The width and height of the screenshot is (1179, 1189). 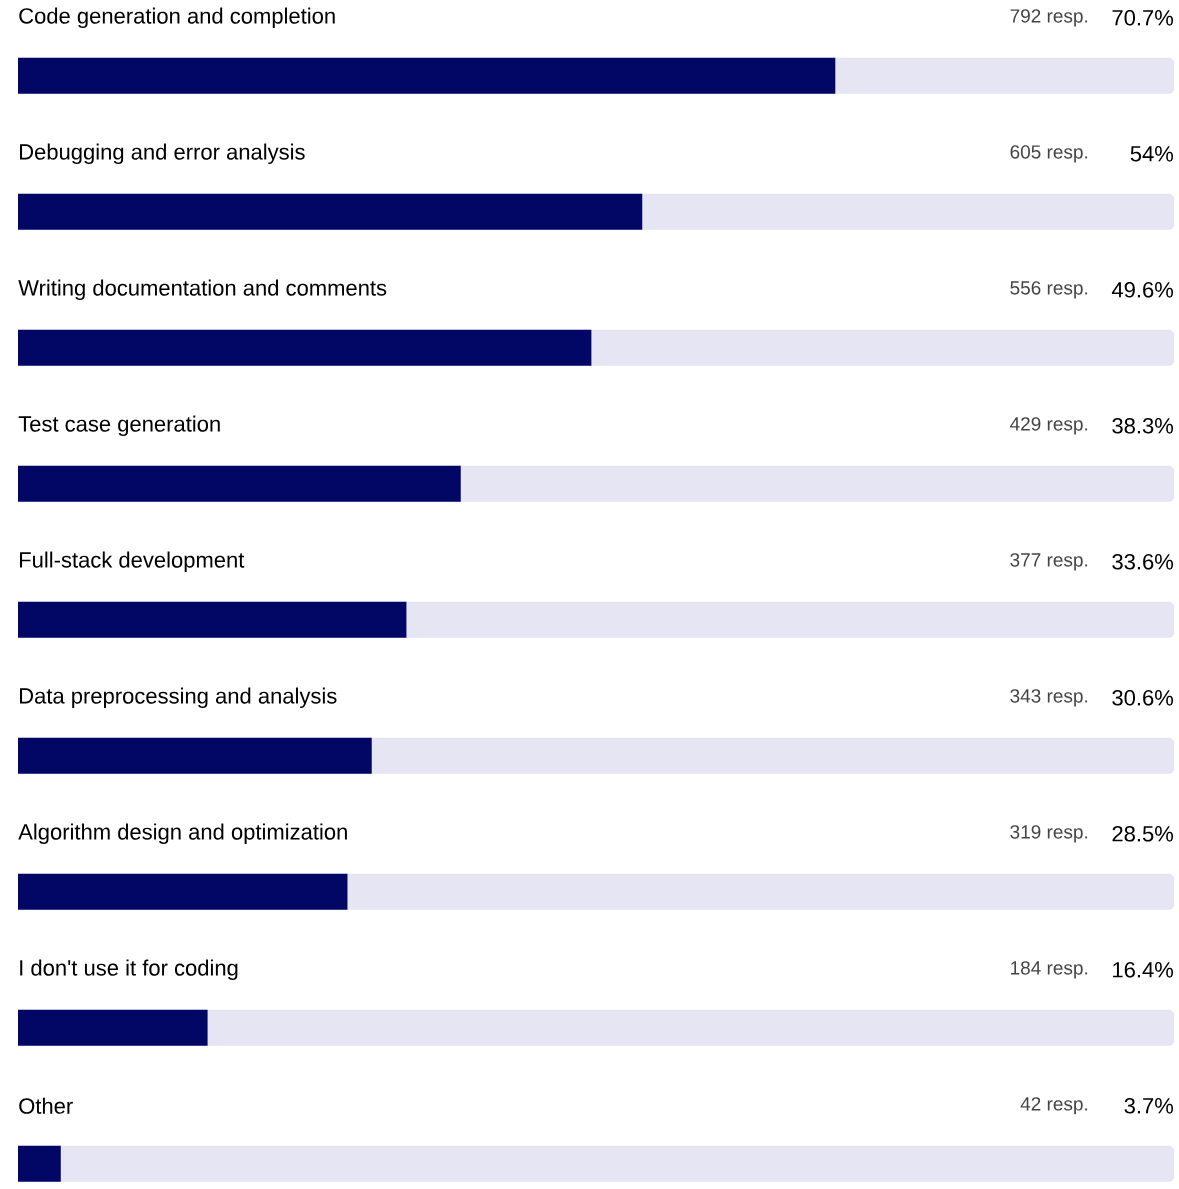 I want to click on annotation: 184 resp., so click(x=1049, y=970).